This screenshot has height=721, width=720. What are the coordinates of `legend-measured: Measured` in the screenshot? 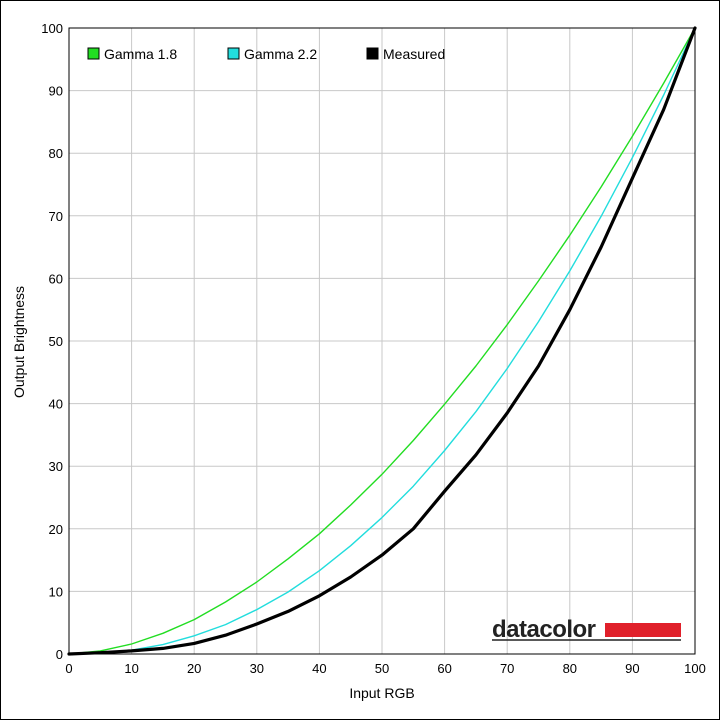 It's located at (405, 54).